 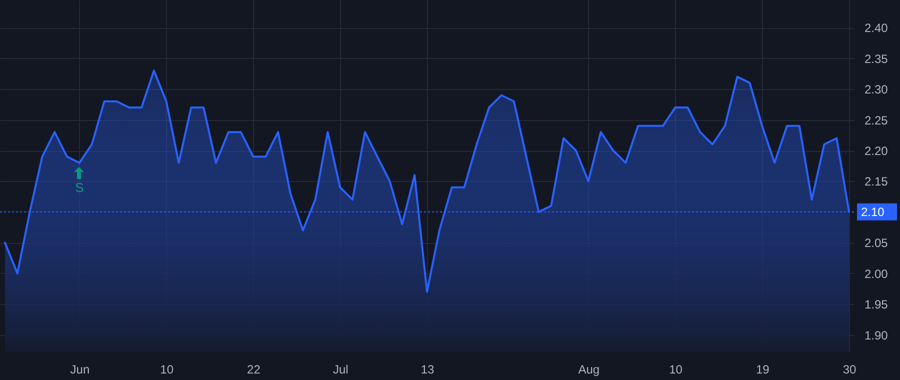 I want to click on x-tick-label: Aug, so click(x=589, y=369).